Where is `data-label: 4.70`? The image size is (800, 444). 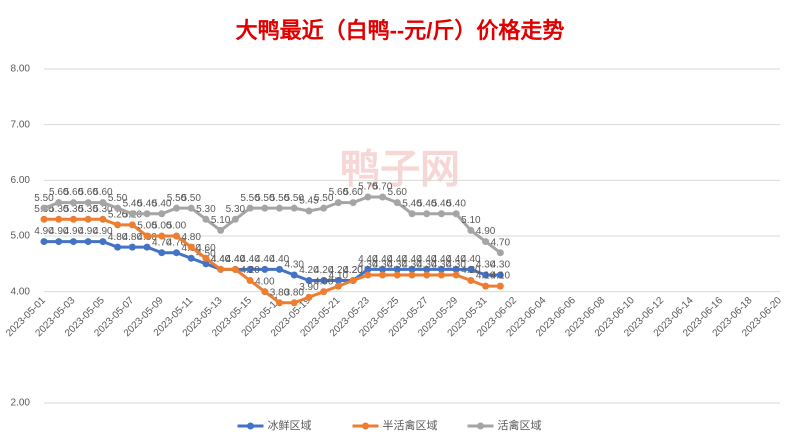 data-label: 4.70 is located at coordinates (177, 242).